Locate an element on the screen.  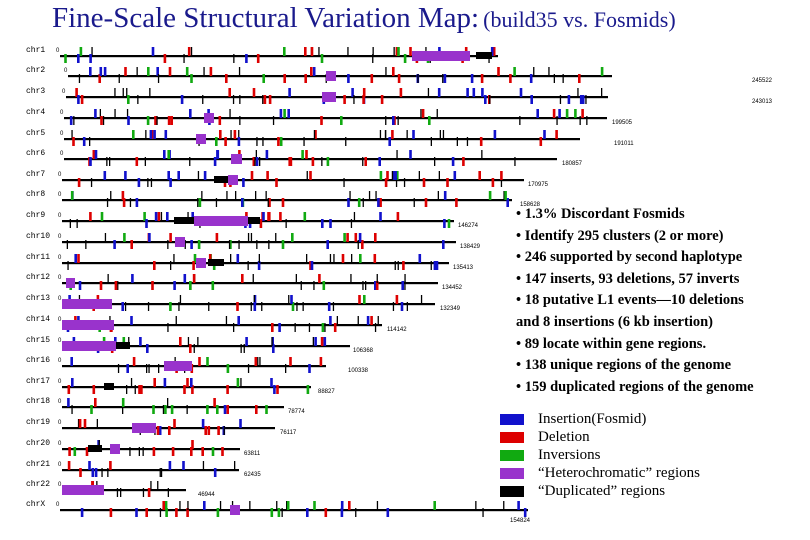
end-coordinate: 63811 is located at coordinates (252, 454).